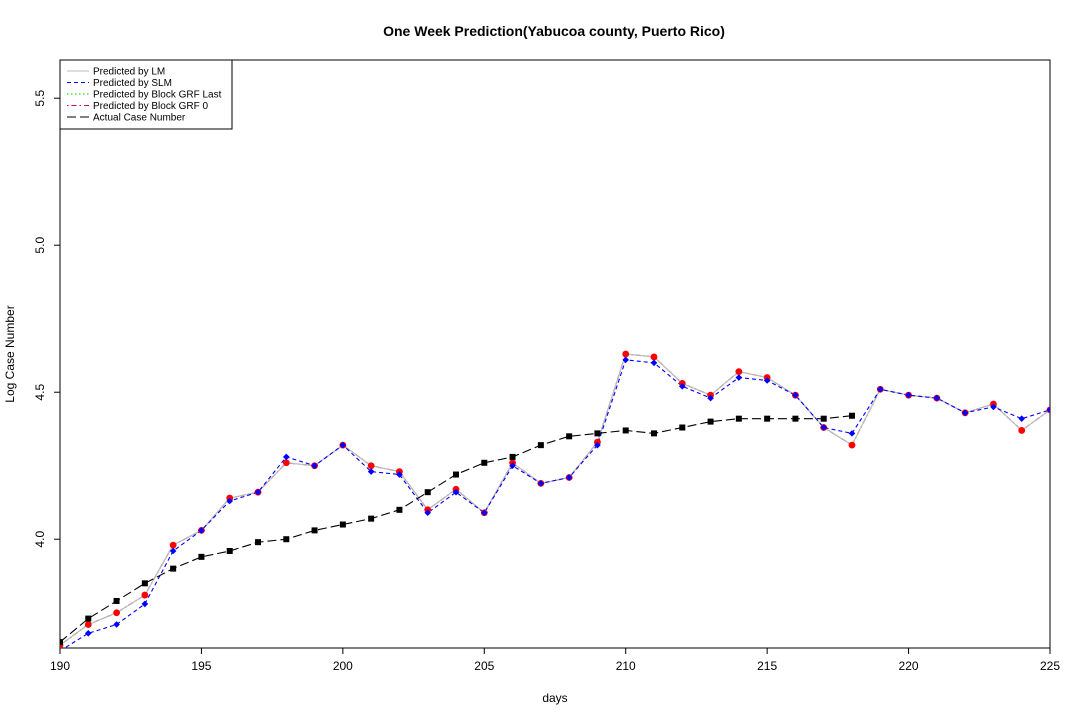  Describe the element at coordinates (132, 83) in the screenshot. I see `legend-label: Predicted by SLM` at that location.